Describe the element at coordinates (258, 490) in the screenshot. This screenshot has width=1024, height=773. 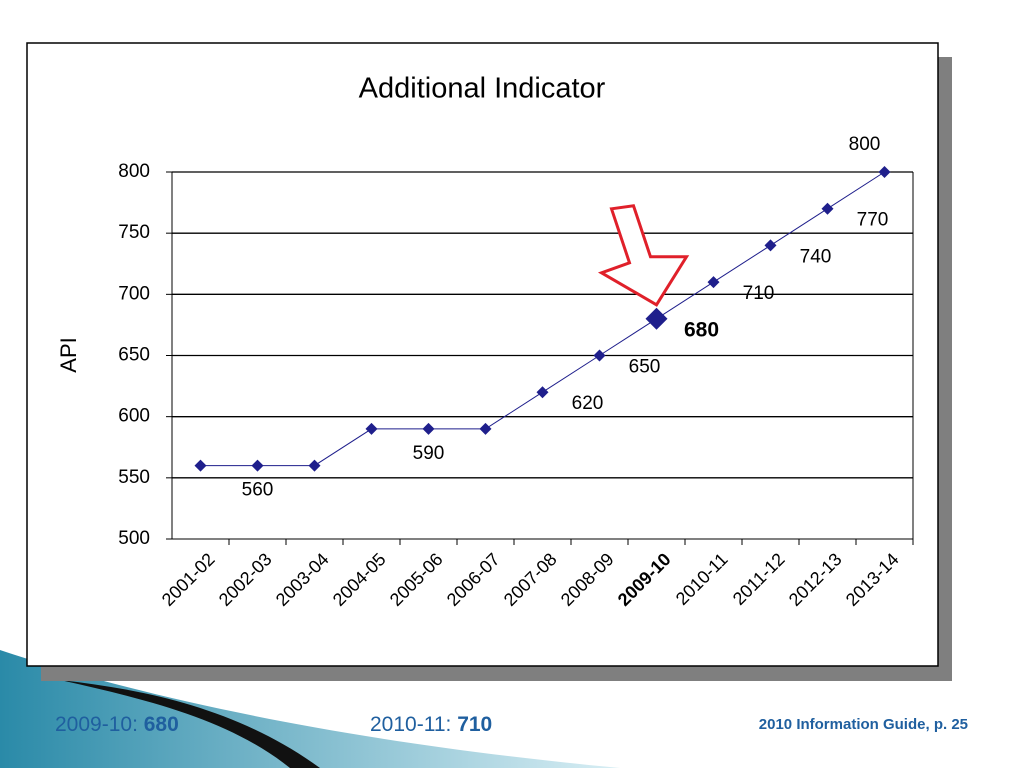
I see `data-label: 560` at that location.